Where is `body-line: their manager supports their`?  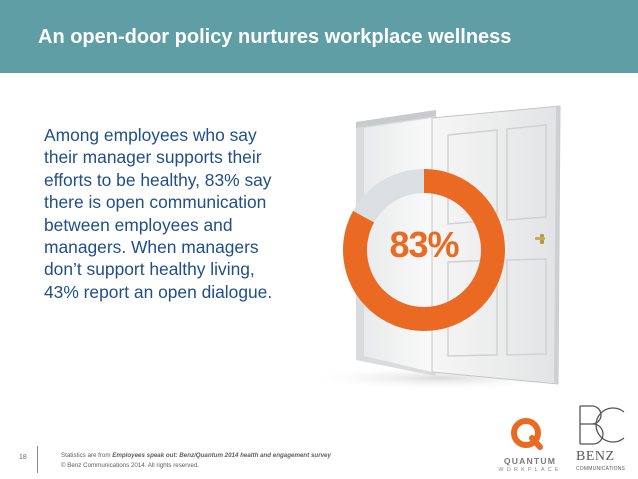
body-line: their manager supports their is located at coordinates (153, 157).